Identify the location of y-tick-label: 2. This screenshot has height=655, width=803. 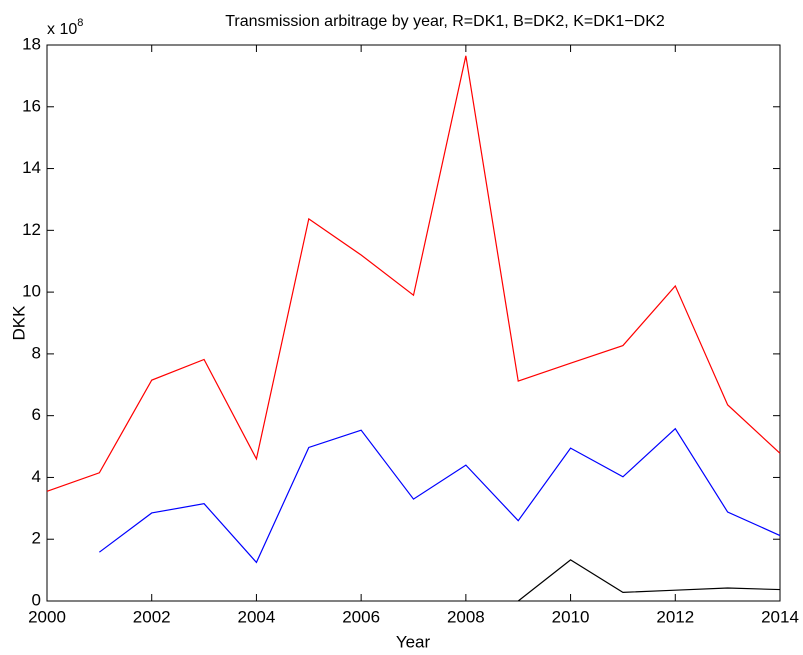
(36, 538).